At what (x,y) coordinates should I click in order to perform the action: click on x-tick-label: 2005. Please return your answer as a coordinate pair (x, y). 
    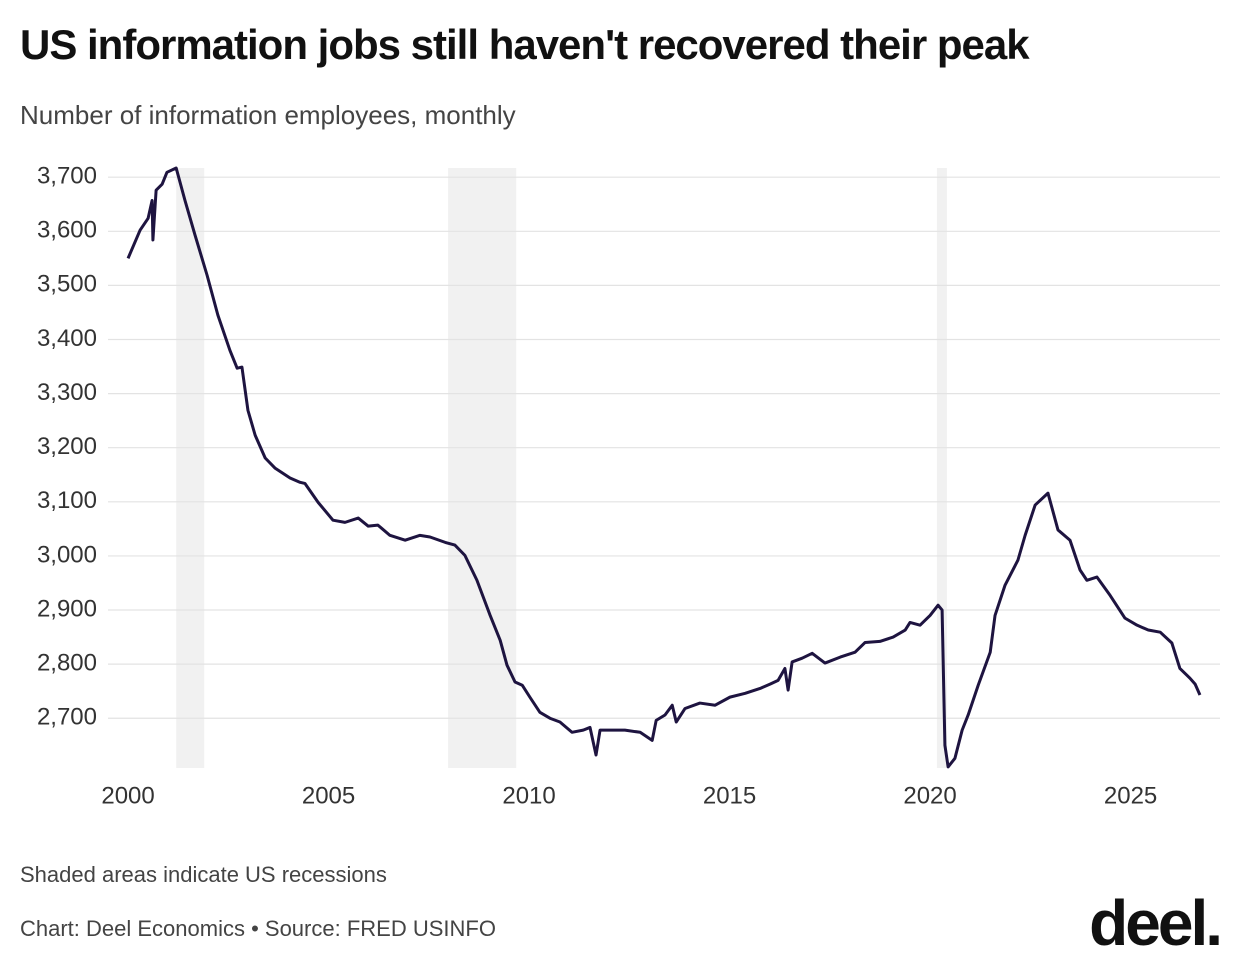
    Looking at the image, I should click on (328, 795).